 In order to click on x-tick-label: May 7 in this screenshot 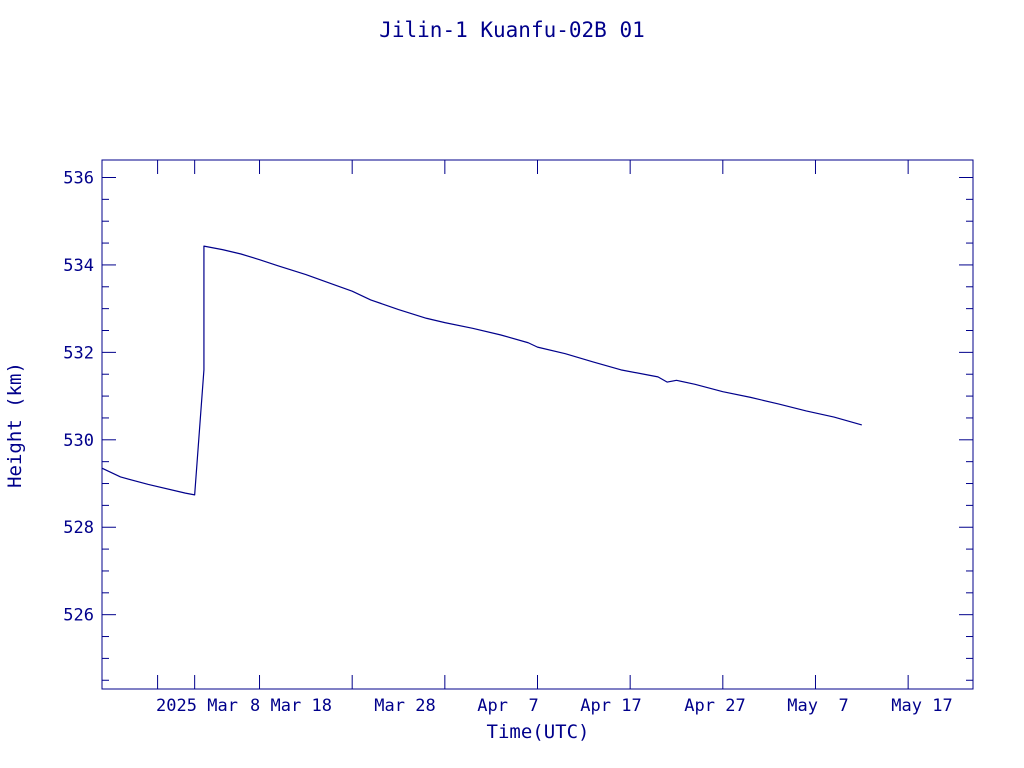, I will do `click(817, 706)`.